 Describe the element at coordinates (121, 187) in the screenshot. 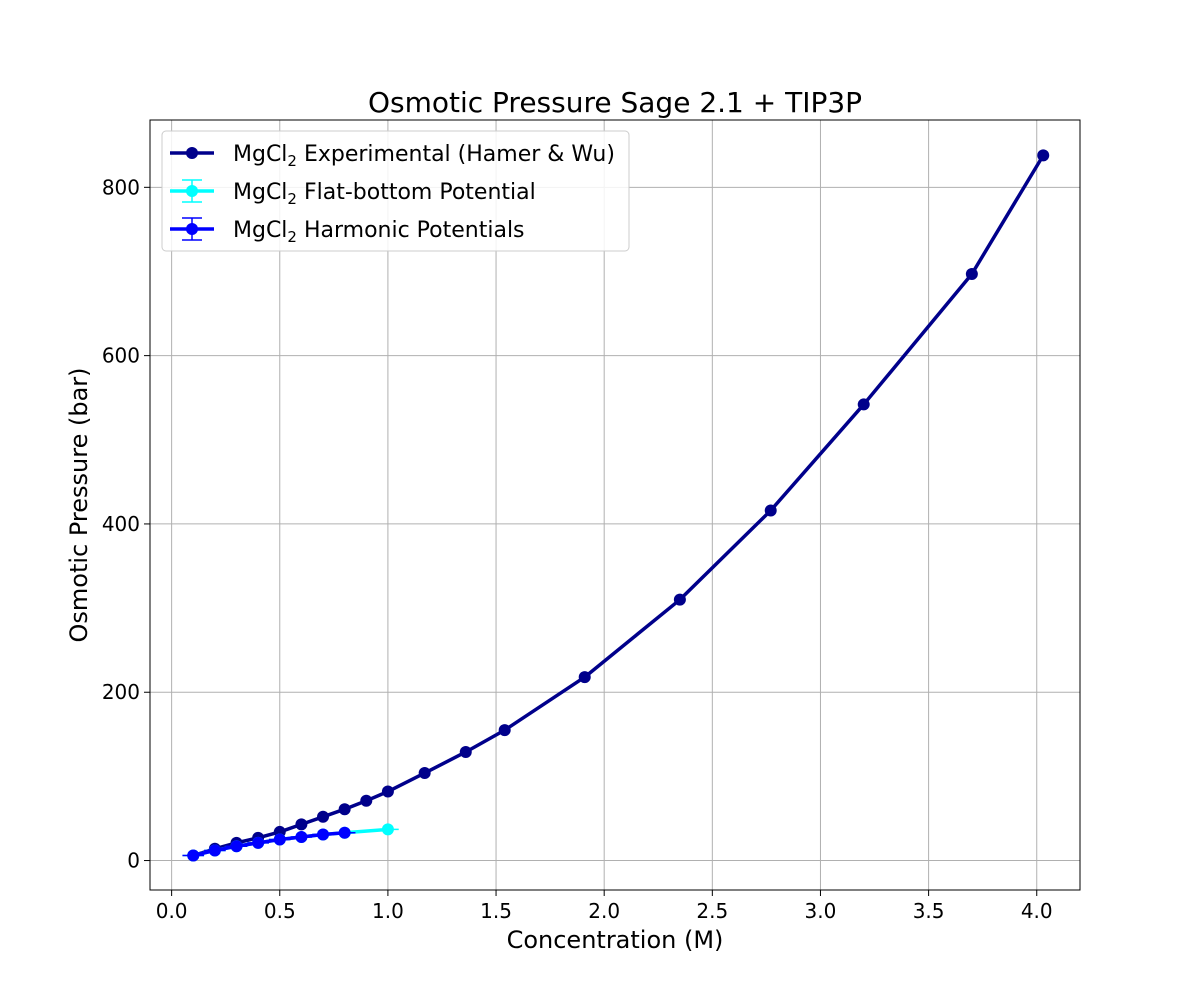

I see `y-tick-label: 800` at that location.